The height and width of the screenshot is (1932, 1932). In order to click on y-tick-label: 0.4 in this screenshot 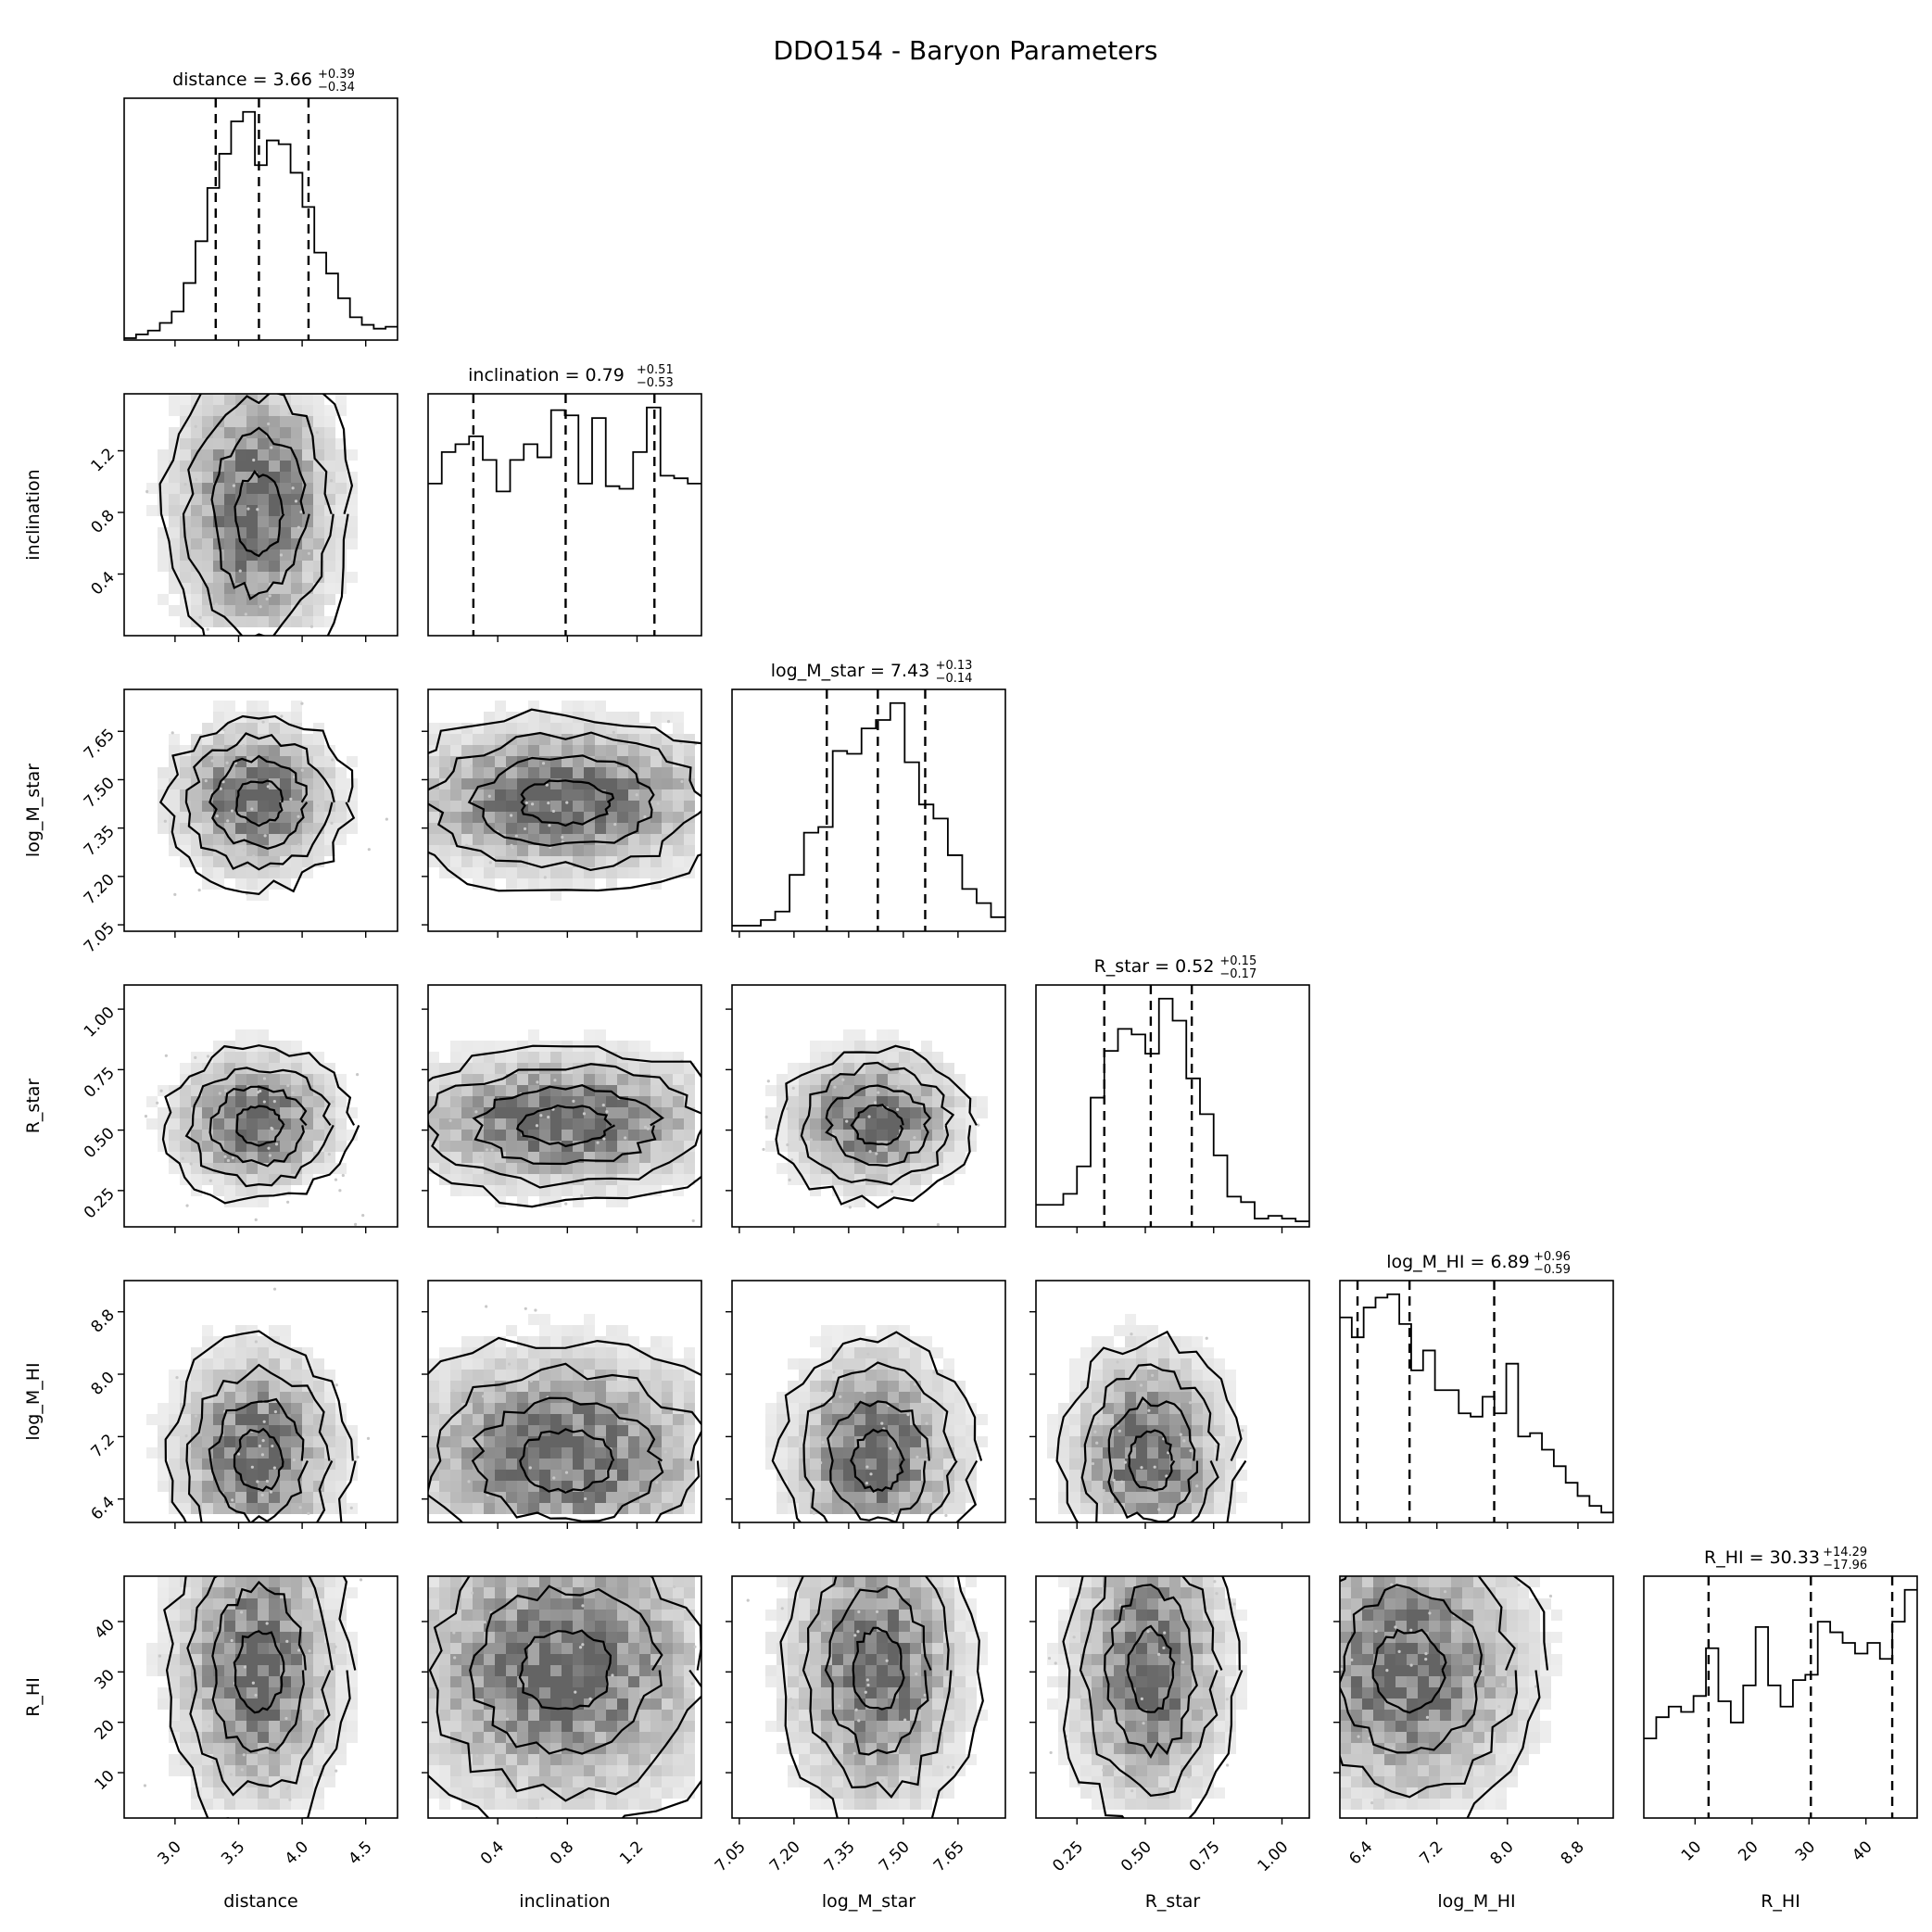, I will do `click(104, 583)`.